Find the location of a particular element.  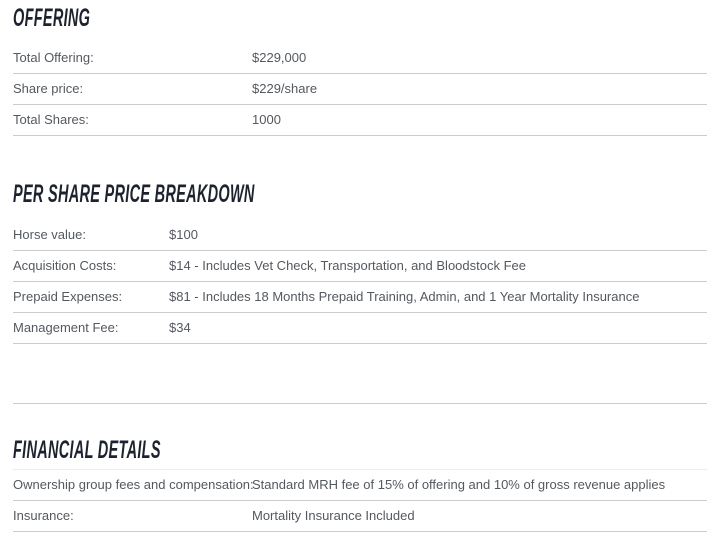

table-row: Insurance: Mortality Insurance Included is located at coordinates (360, 516).